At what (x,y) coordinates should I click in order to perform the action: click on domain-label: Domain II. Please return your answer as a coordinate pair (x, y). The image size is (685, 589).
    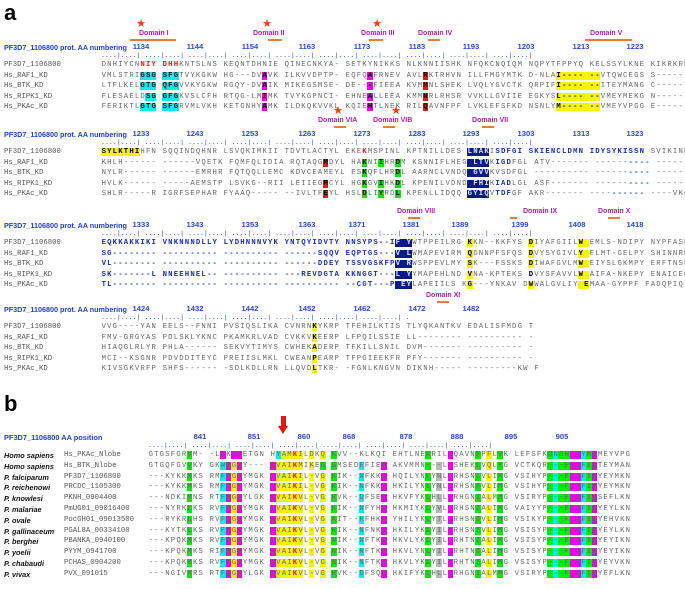
    Looking at the image, I should click on (269, 33).